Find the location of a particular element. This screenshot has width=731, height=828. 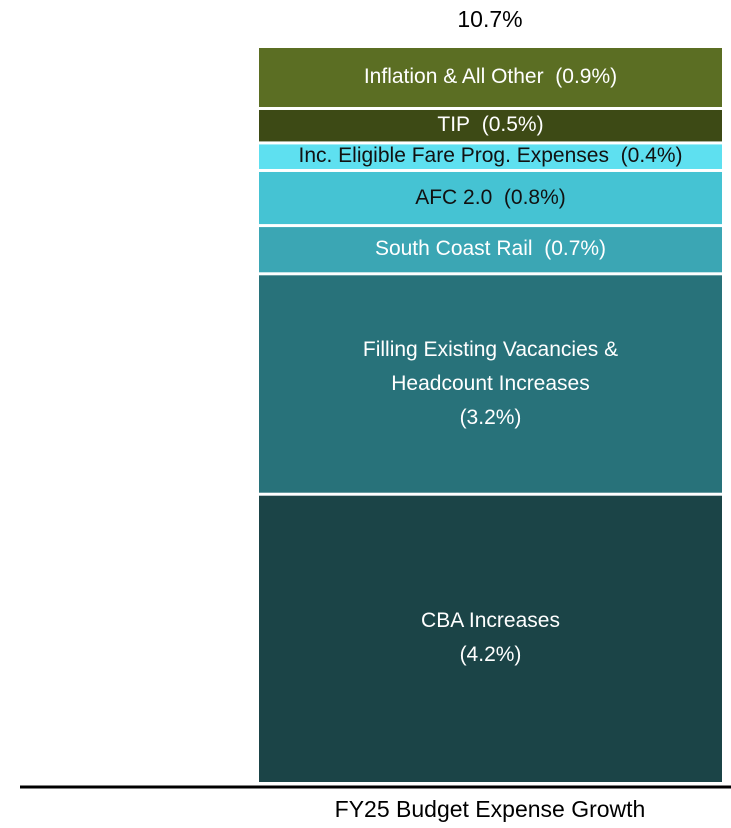

x-tick-label: FY25 Budget Expense Growth is located at coordinates (490, 809).